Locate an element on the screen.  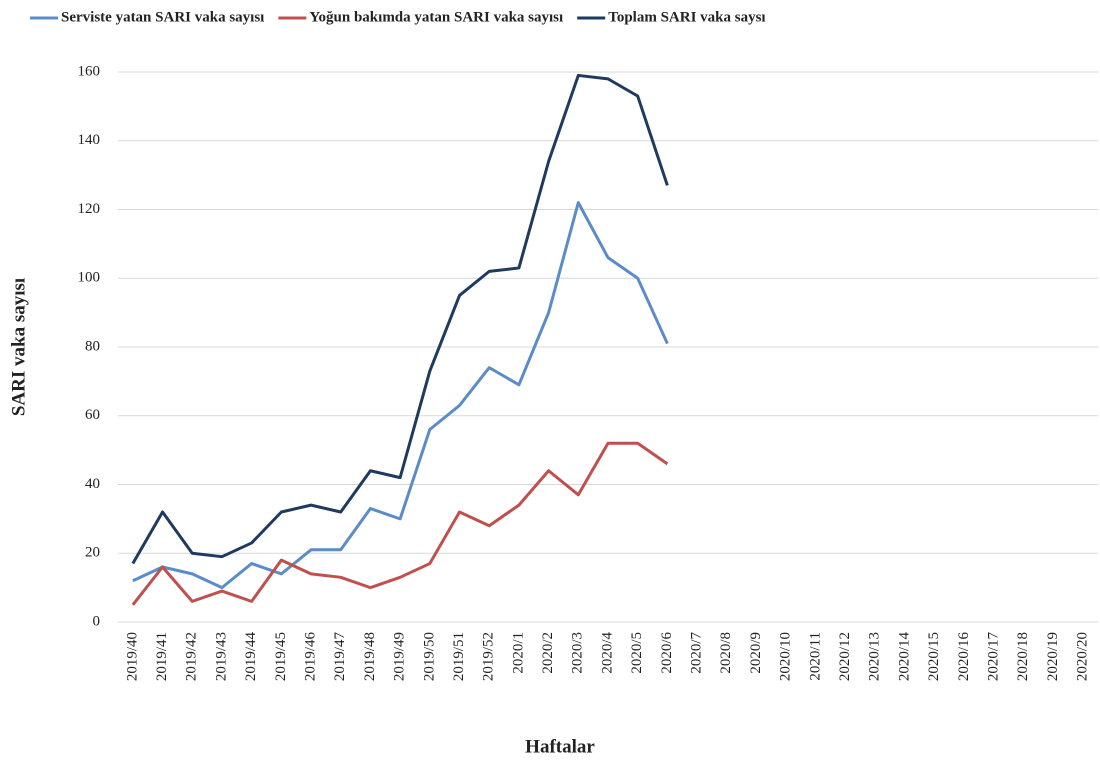
x-tick-label: 2019/46 is located at coordinates (310, 657).